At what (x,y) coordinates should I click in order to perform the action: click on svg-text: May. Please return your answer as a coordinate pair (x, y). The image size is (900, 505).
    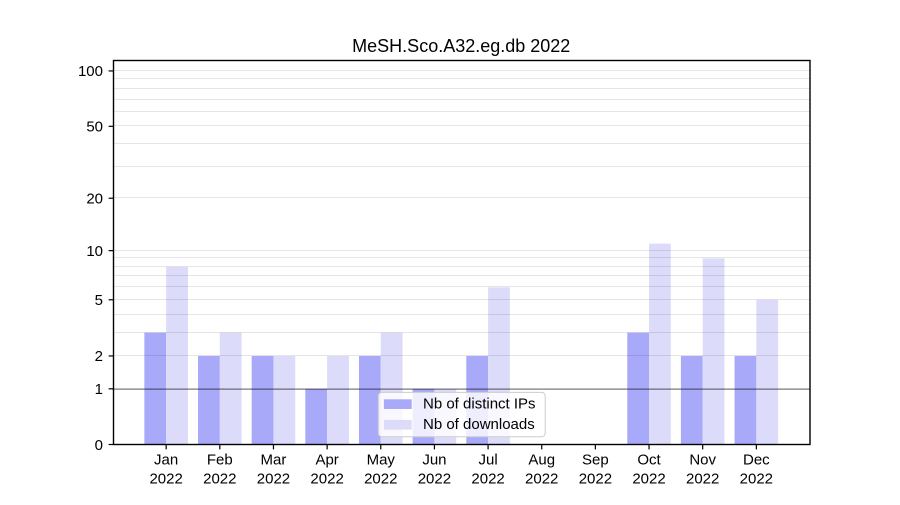
    Looking at the image, I should click on (381, 460).